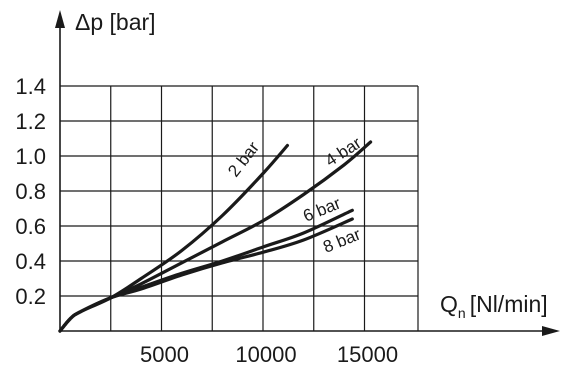 This screenshot has width=567, height=369. I want to click on x-tick-label: 5000, so click(164, 354).